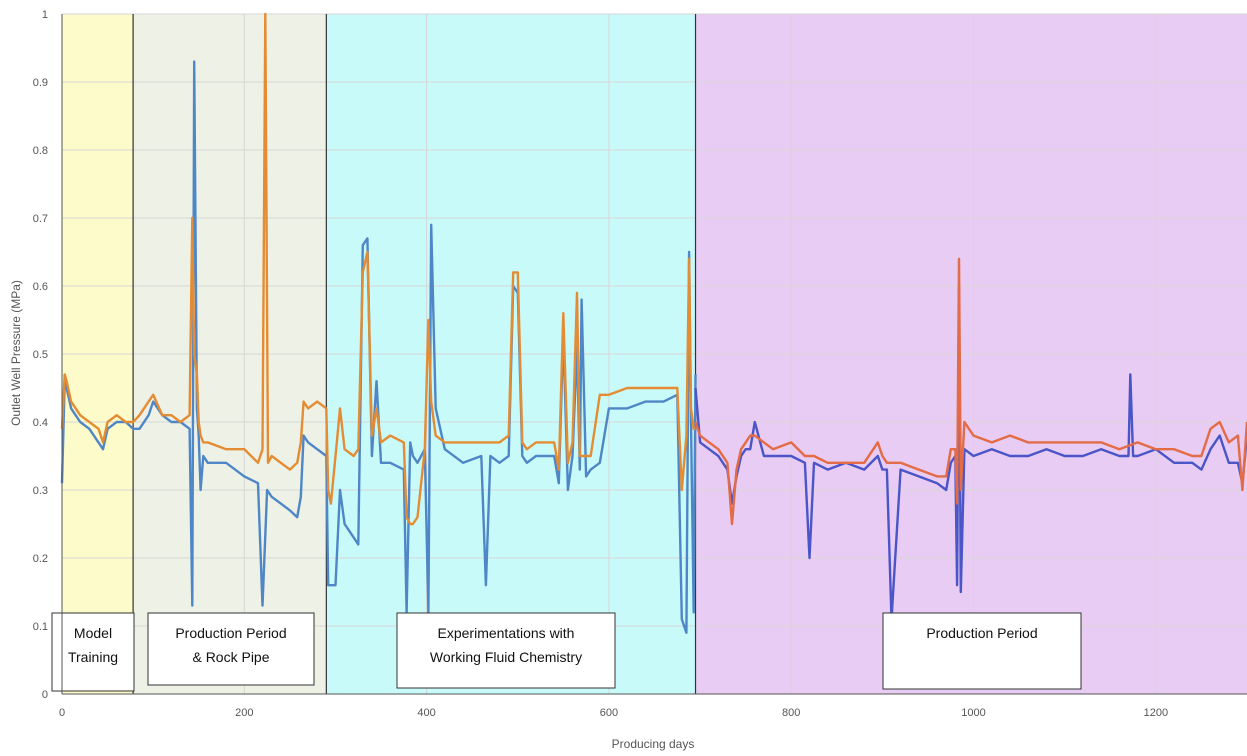 The height and width of the screenshot is (756, 1247). I want to click on region-label-text-0-1: Training, so click(93, 657).